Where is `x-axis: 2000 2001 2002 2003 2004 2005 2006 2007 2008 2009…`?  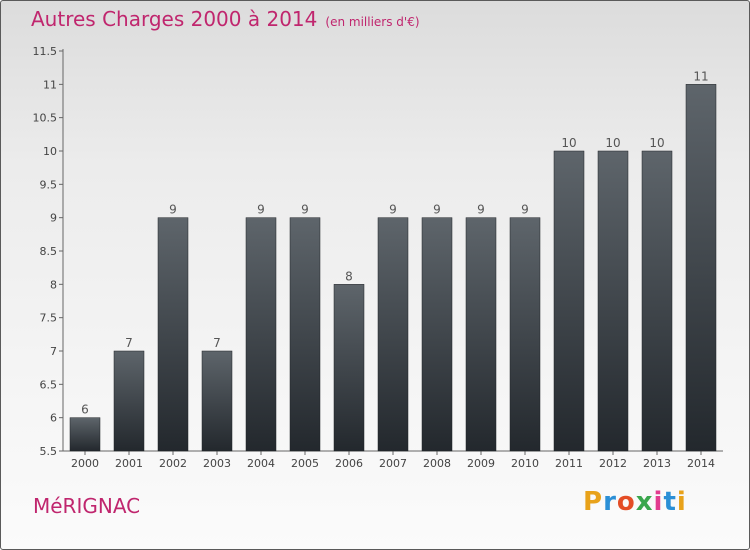 x-axis: 2000 2001 2002 2003 2004 2005 2006 2007 2008 2009… is located at coordinates (393, 460).